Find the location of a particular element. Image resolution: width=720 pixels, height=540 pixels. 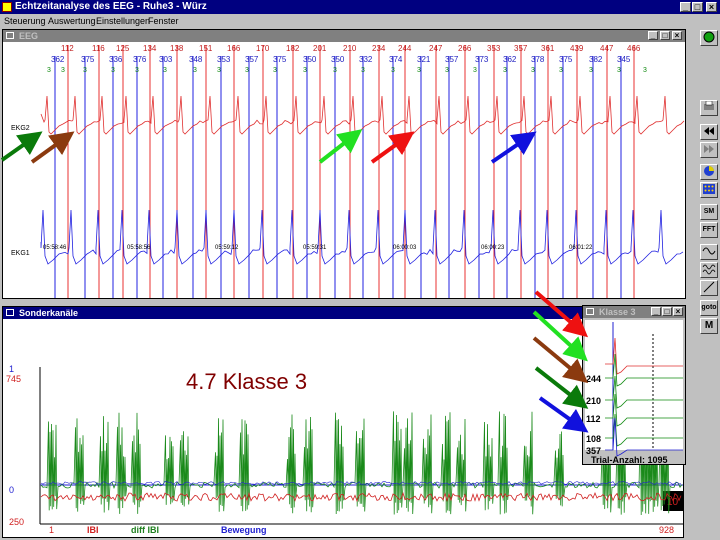

peak-number-top: 466 is located at coordinates (634, 48).